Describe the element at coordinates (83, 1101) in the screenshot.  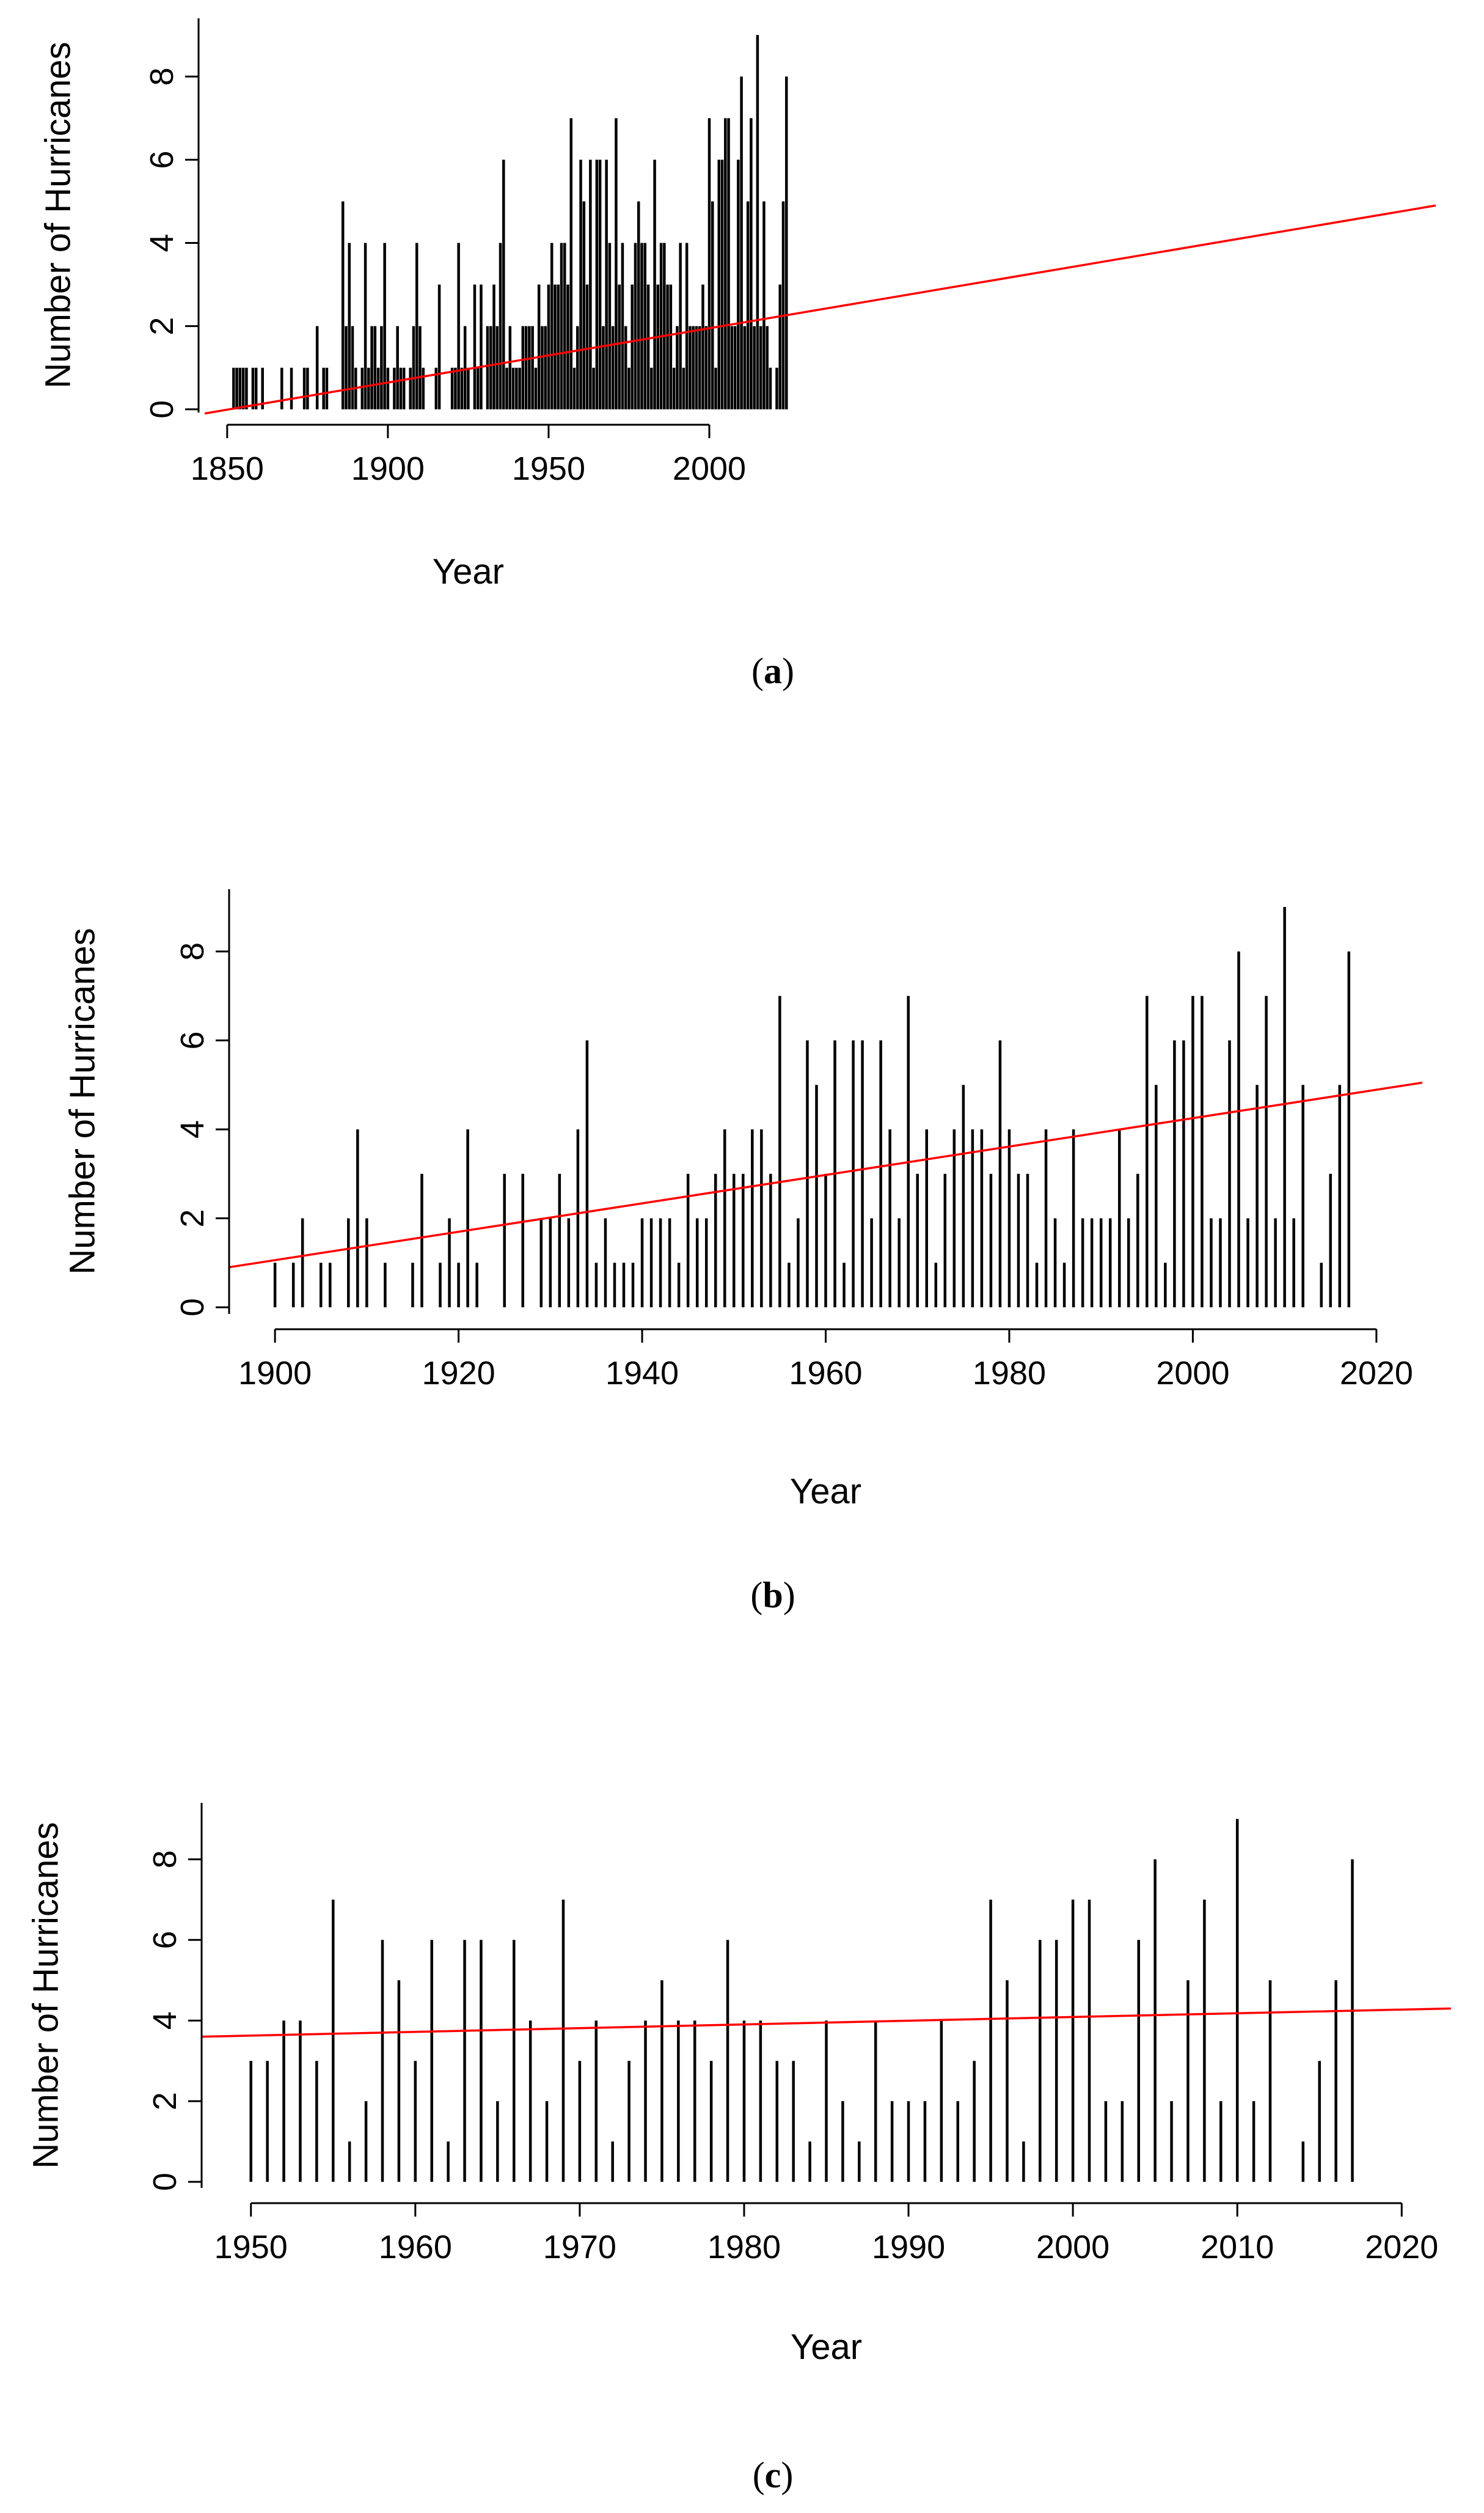
I see `panel-b-y-title: Number of Hurricanes` at that location.